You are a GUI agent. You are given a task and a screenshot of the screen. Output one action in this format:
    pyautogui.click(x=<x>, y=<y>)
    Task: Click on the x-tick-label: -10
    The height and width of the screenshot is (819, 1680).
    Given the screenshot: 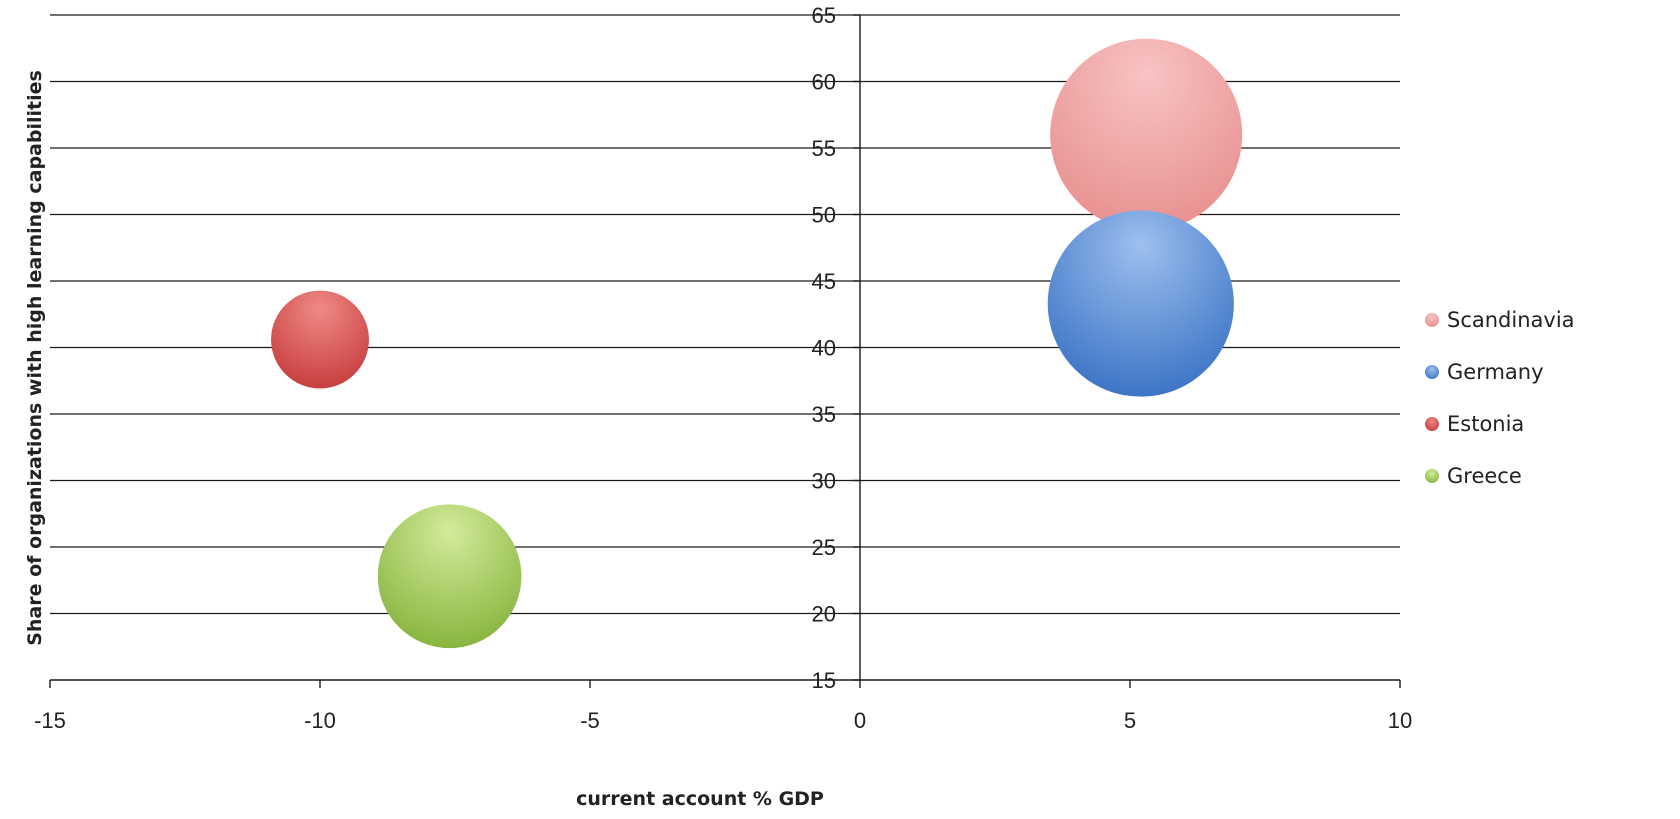 What is the action you would take?
    pyautogui.click(x=320, y=720)
    